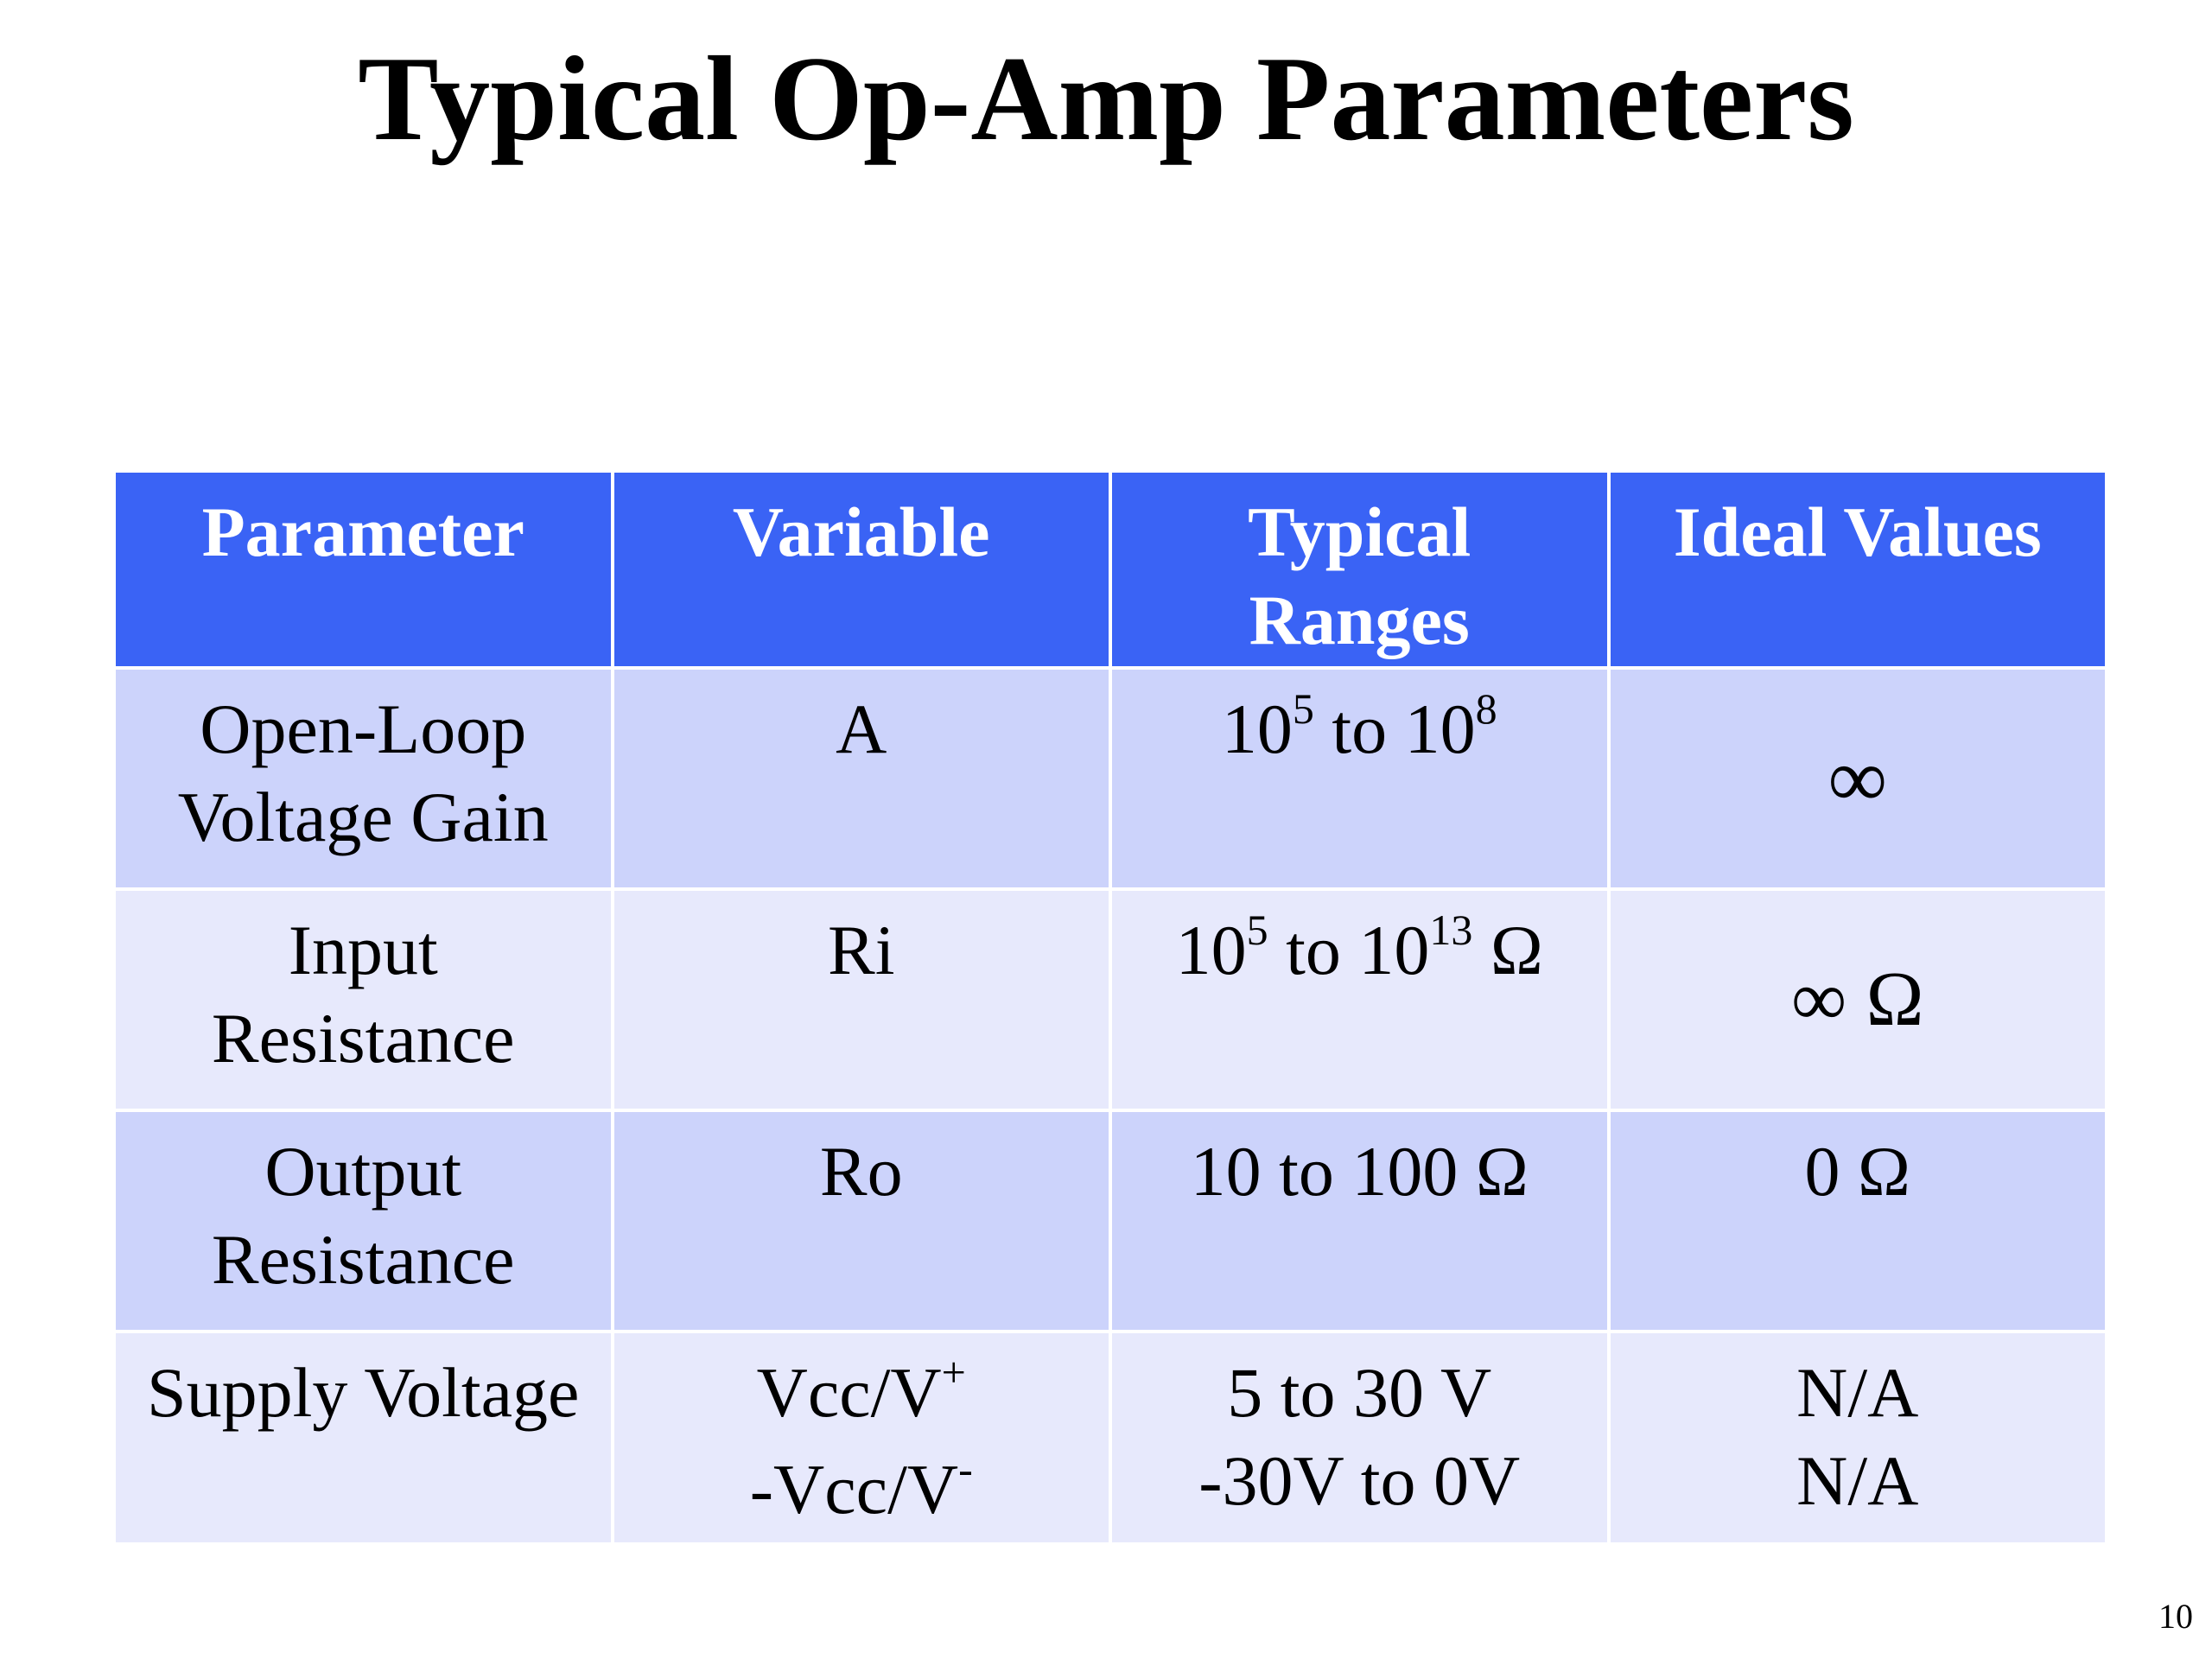  What do you see at coordinates (861, 569) in the screenshot?
I see `header-variable: Variable` at bounding box center [861, 569].